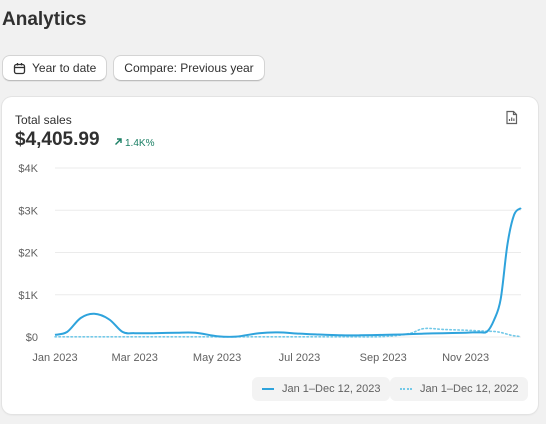 The height and width of the screenshot is (424, 546). What do you see at coordinates (288, 332) in the screenshot?
I see `series-line-previous-year` at bounding box center [288, 332].